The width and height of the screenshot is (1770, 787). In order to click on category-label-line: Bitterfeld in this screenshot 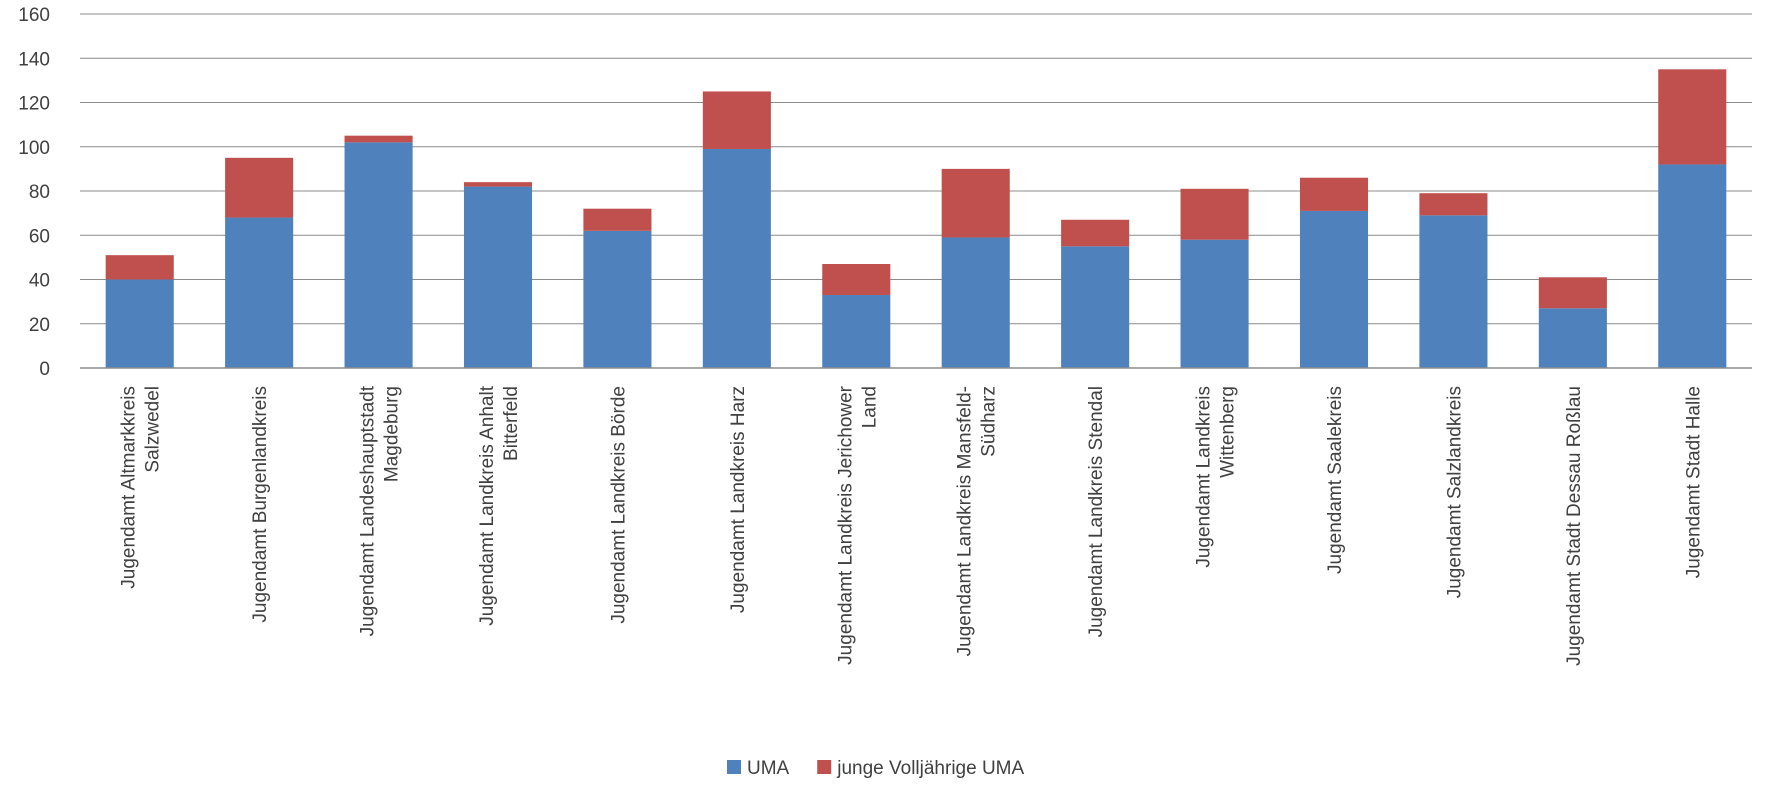, I will do `click(511, 423)`.